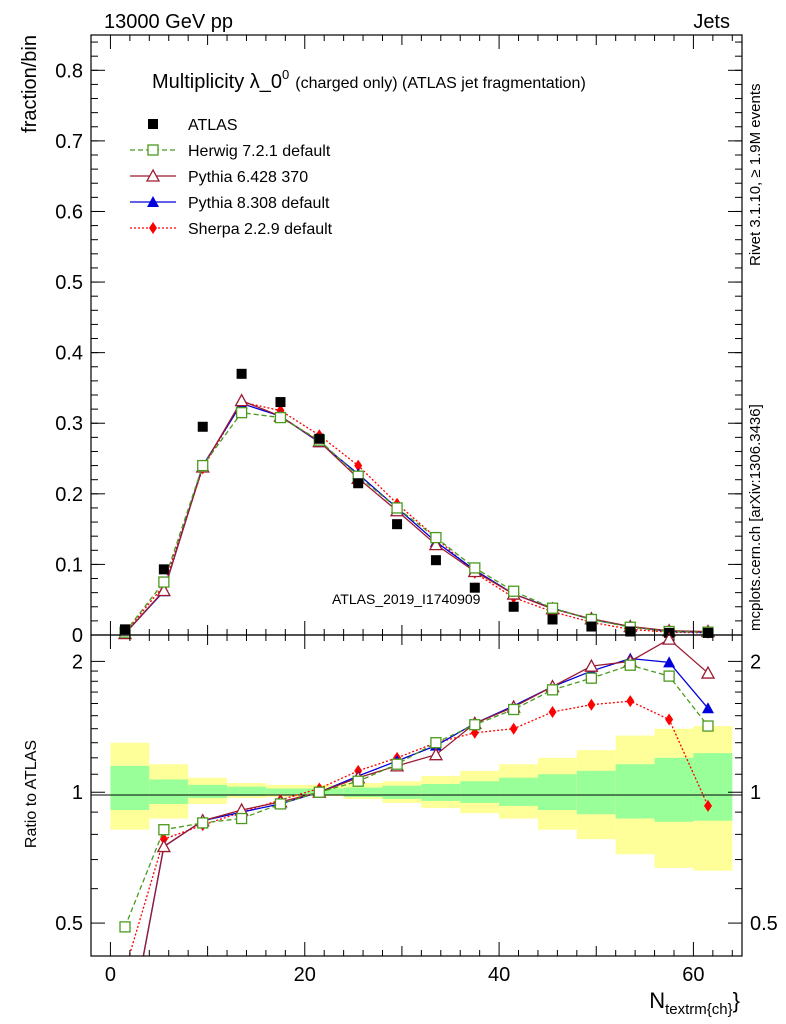  What do you see at coordinates (259, 203) in the screenshot?
I see `legend-label: Pythia 8.308 default` at bounding box center [259, 203].